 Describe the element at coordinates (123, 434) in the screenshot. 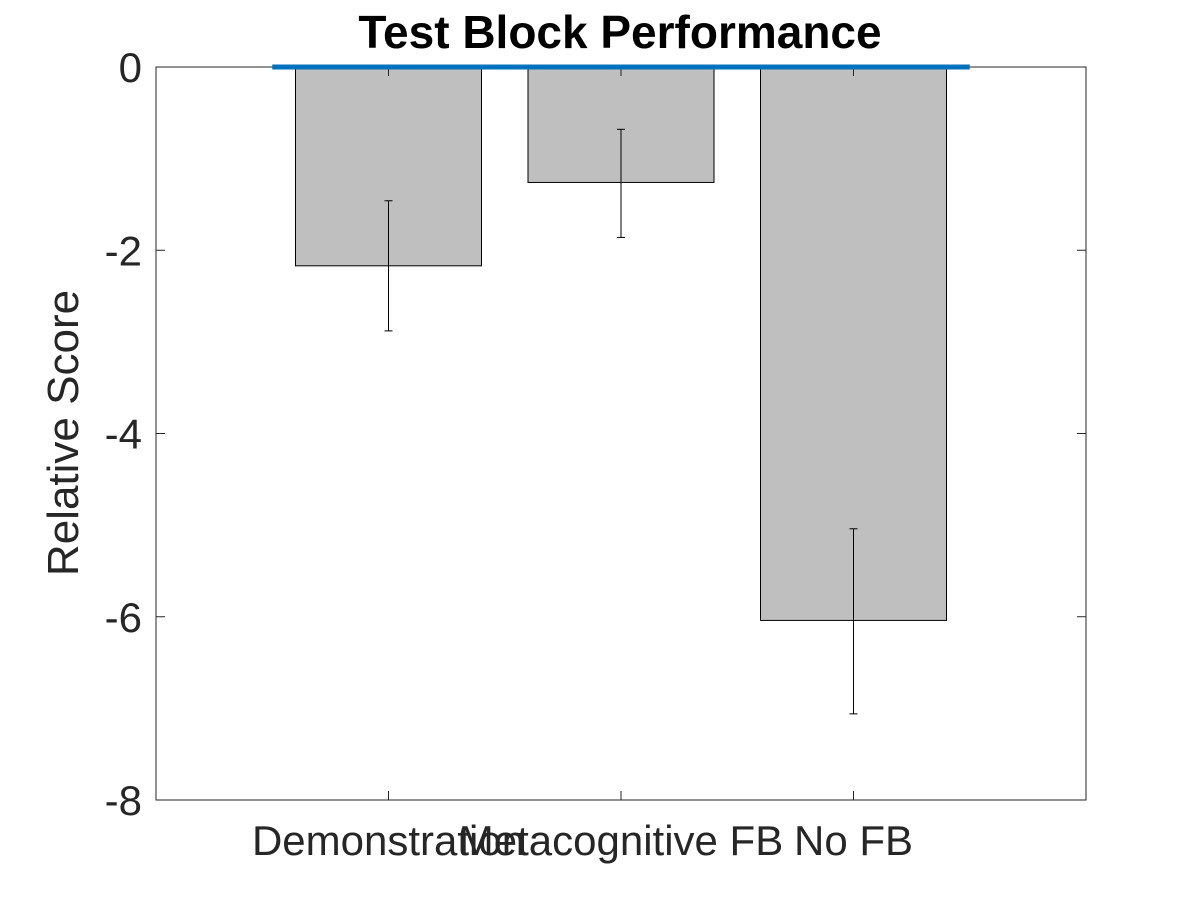

I see `y-tick-label: -4` at that location.